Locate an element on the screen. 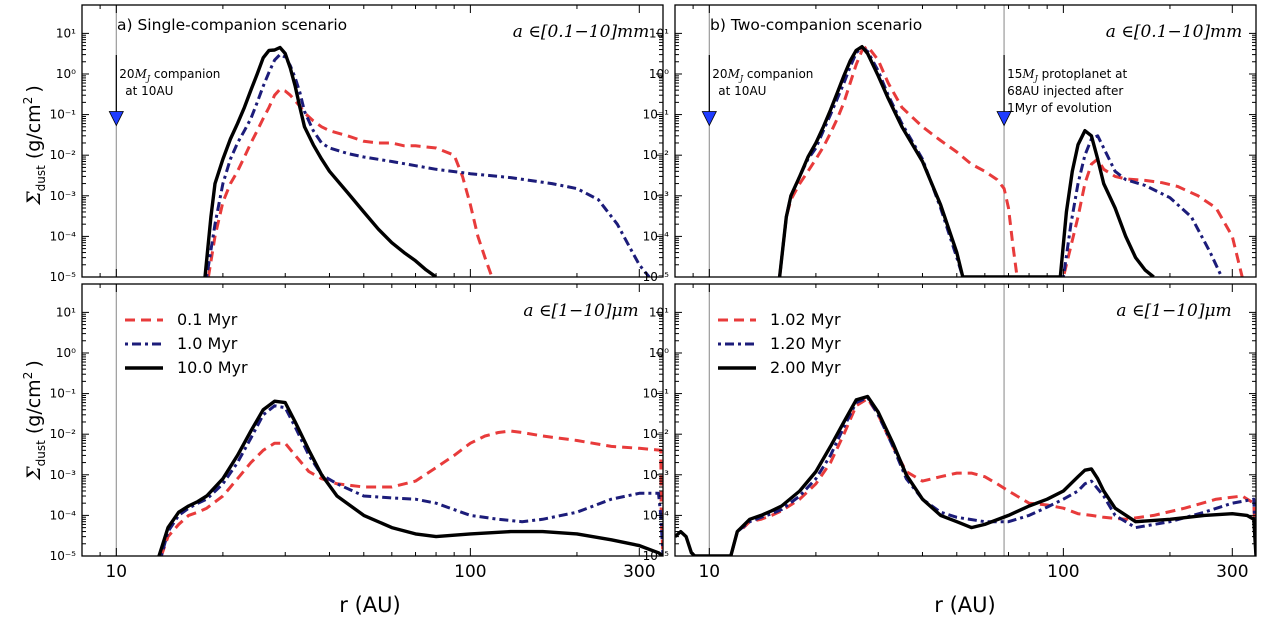 The width and height of the screenshot is (1268, 620). legend-label: 1.0 Myr is located at coordinates (207, 343).